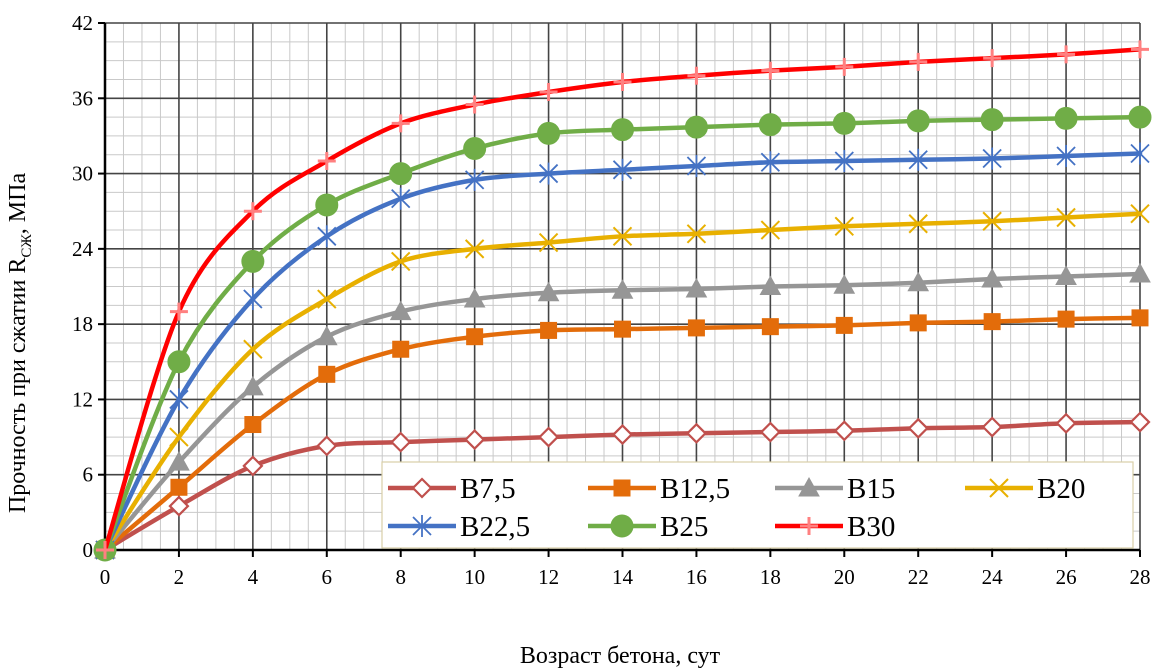 Image resolution: width=1157 pixels, height=672 pixels. Describe the element at coordinates (835, 489) in the screenshot. I see `legend-item: B15` at that location.